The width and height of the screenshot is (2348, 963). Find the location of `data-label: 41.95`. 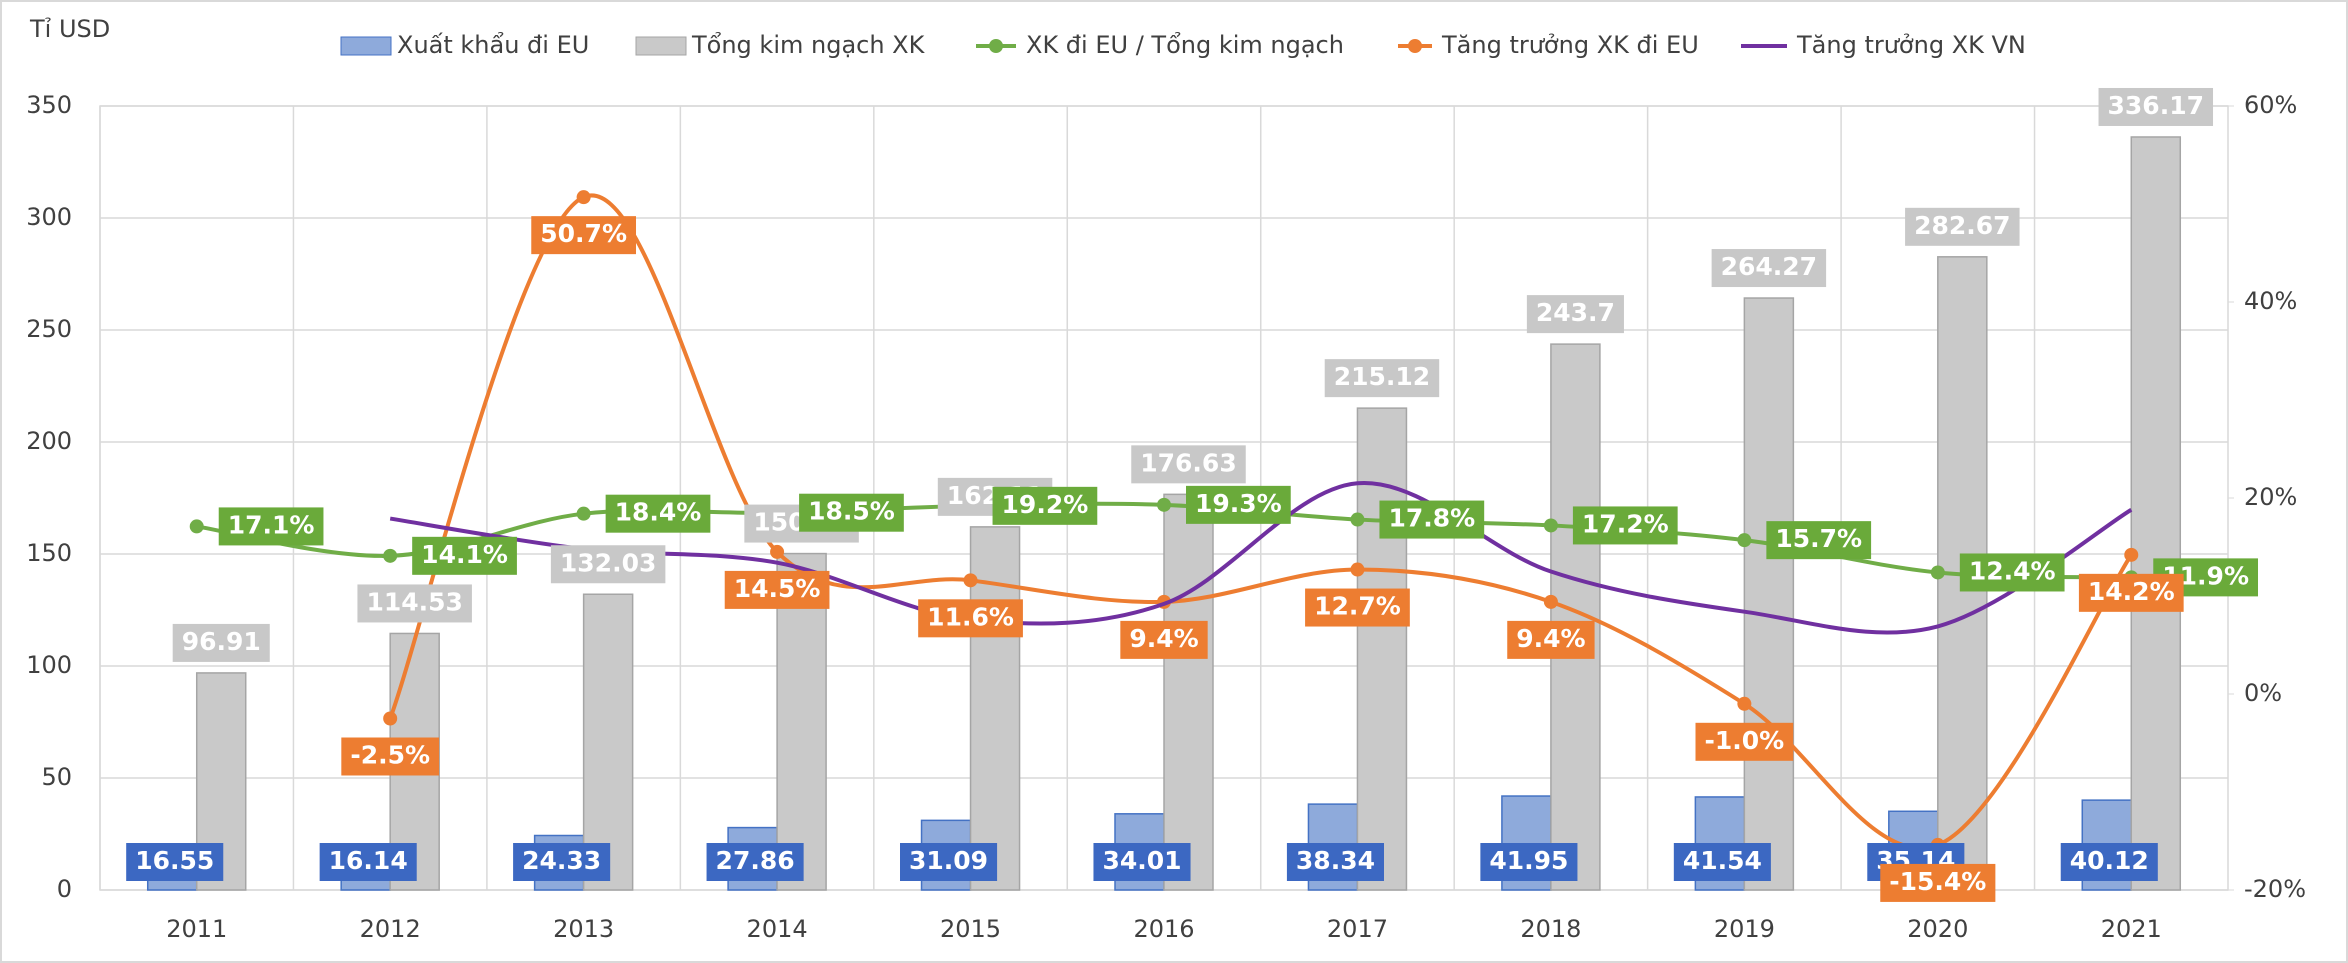

data-label: 41.95 is located at coordinates (1529, 862).